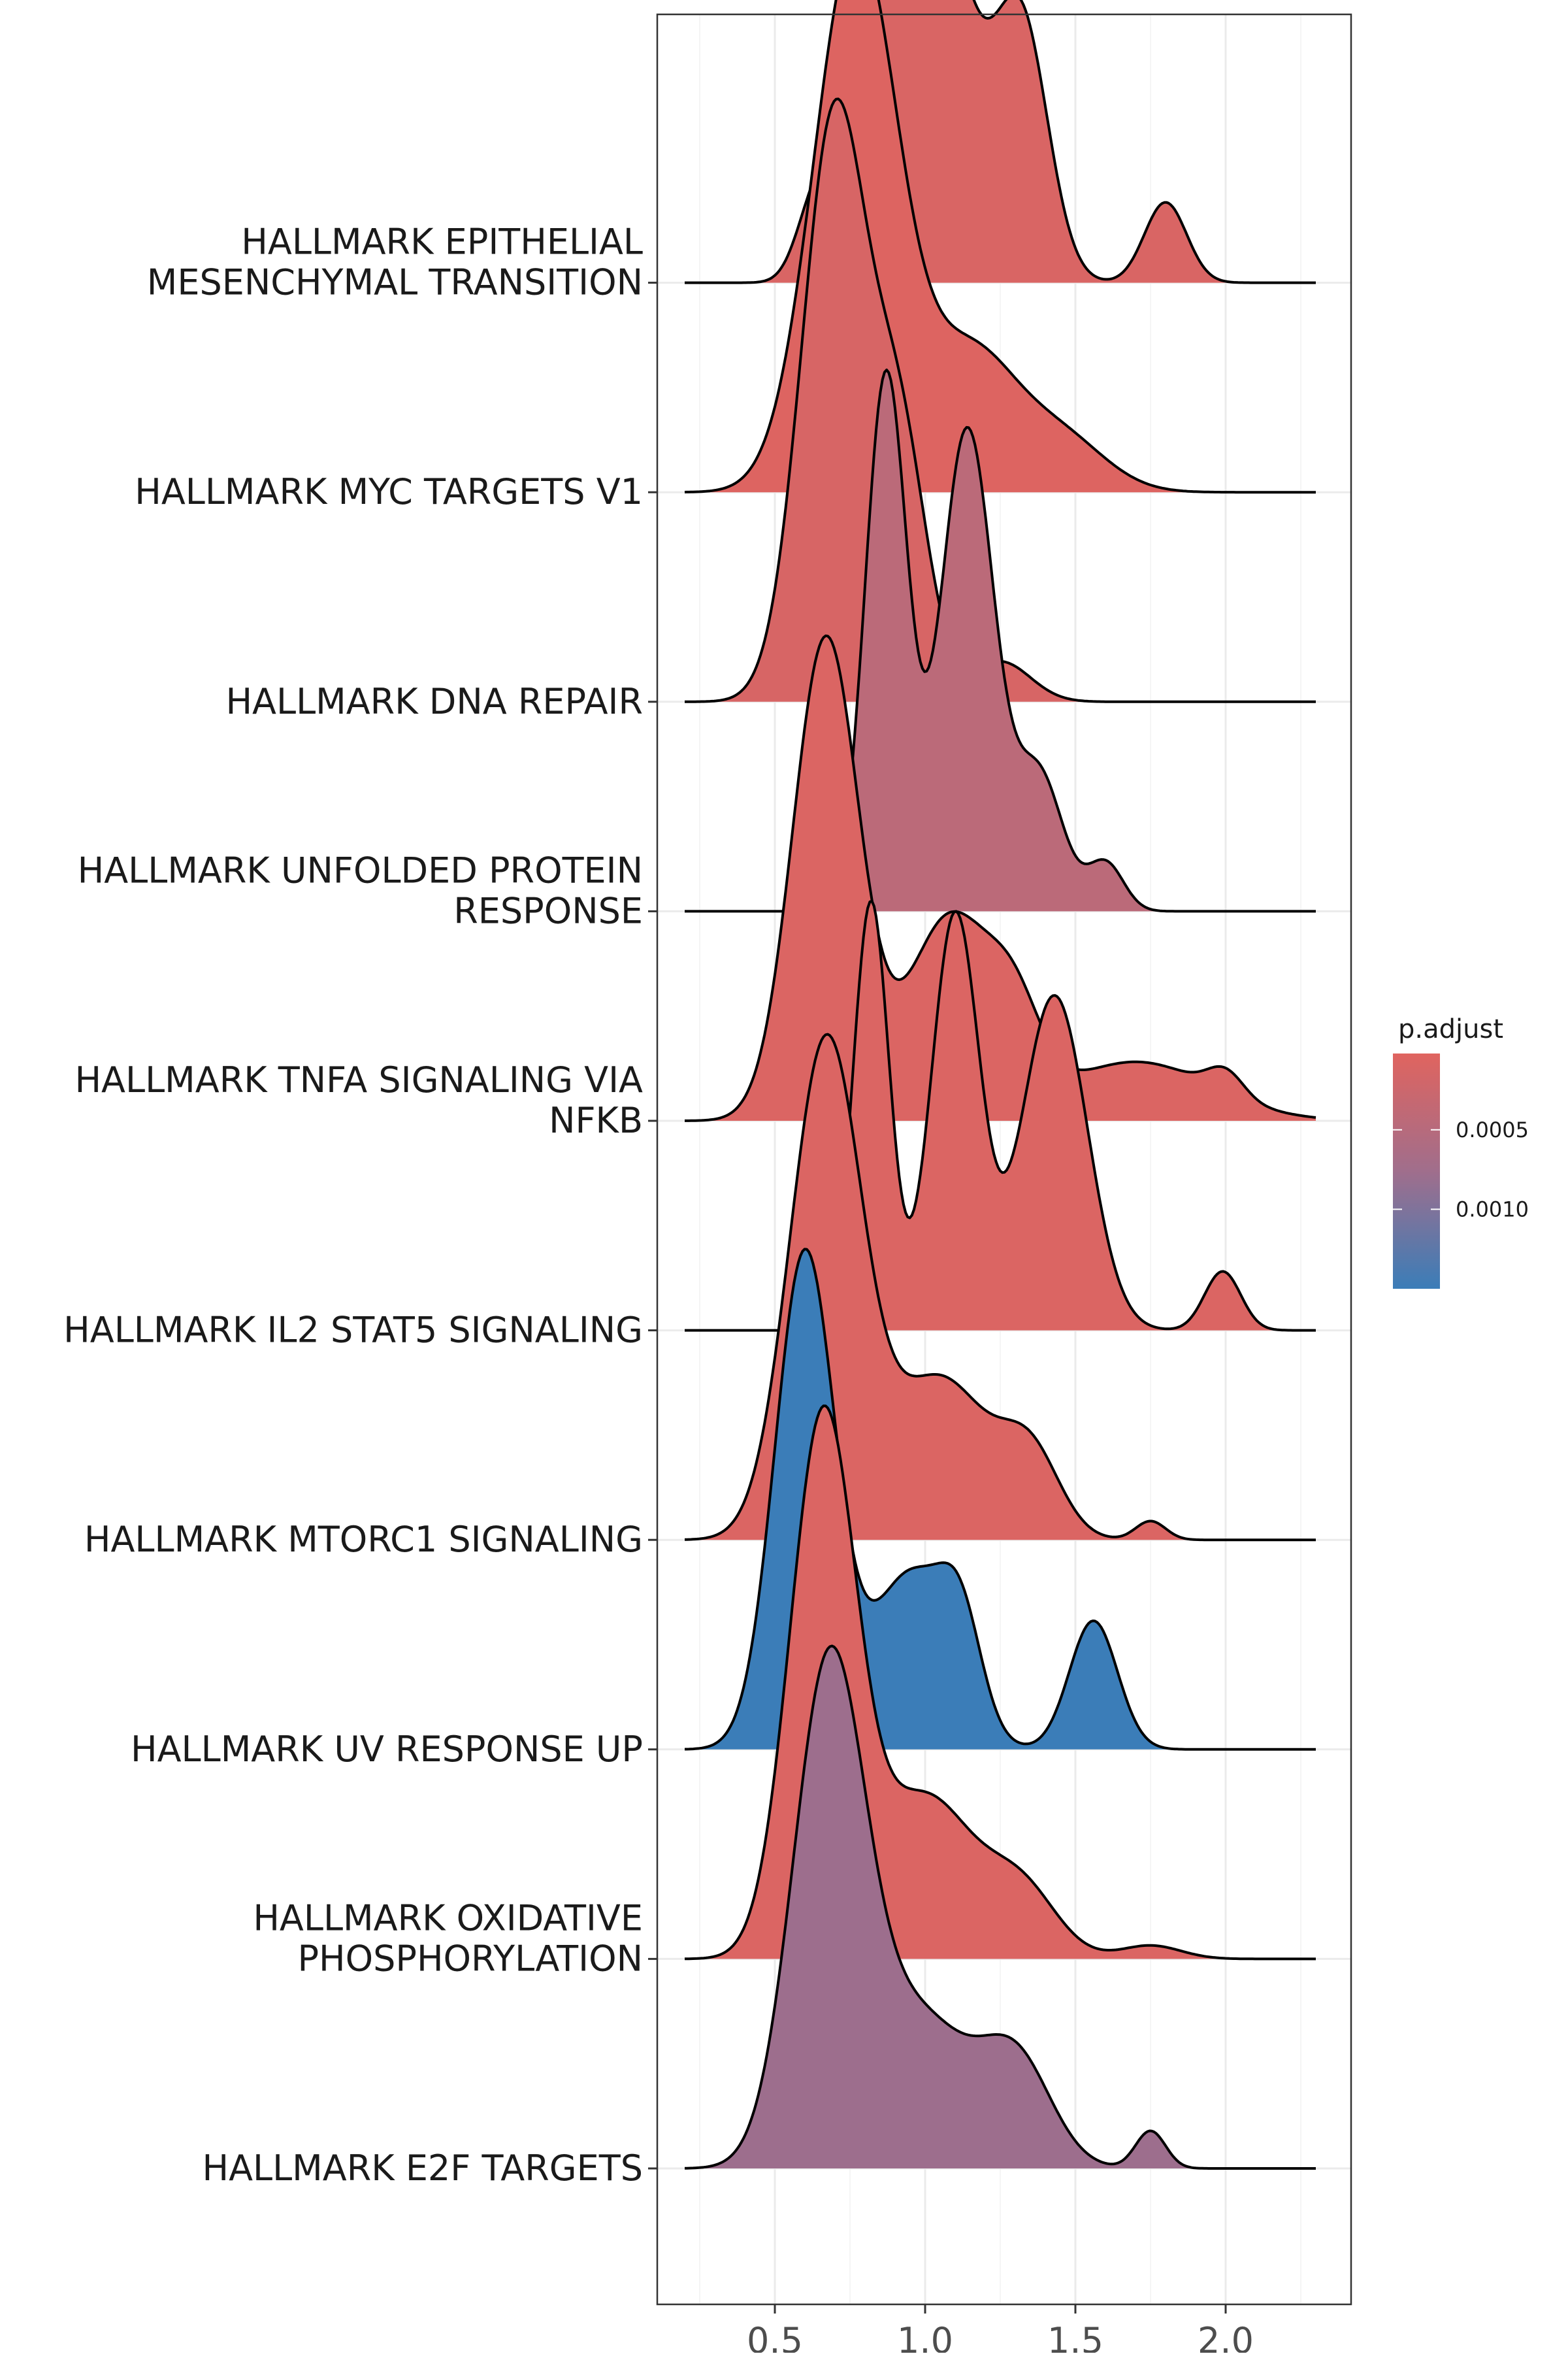 The height and width of the screenshot is (2356, 1568). What do you see at coordinates (1416, 1171) in the screenshot?
I see `legend-colorbar` at bounding box center [1416, 1171].